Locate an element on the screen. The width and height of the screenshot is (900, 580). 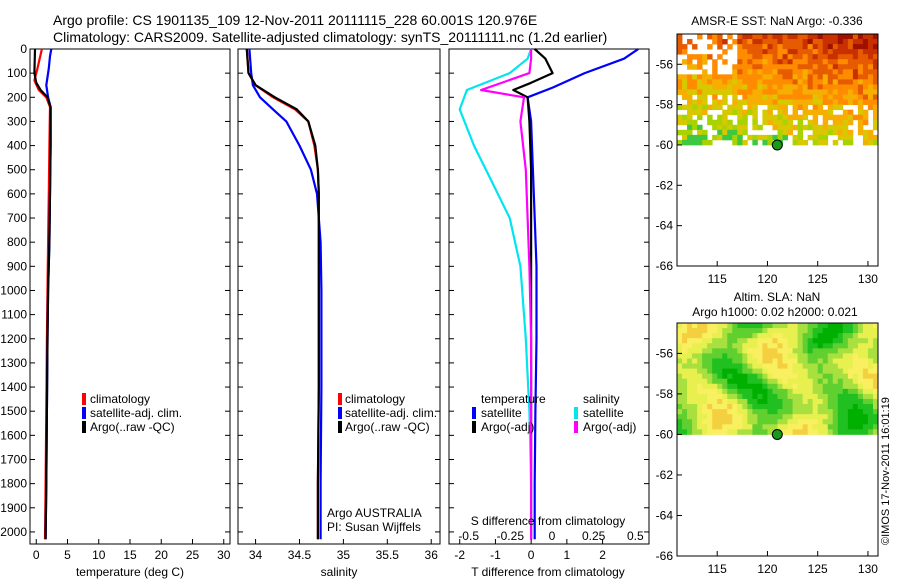
x-tick-label: 10 is located at coordinates (99, 555).